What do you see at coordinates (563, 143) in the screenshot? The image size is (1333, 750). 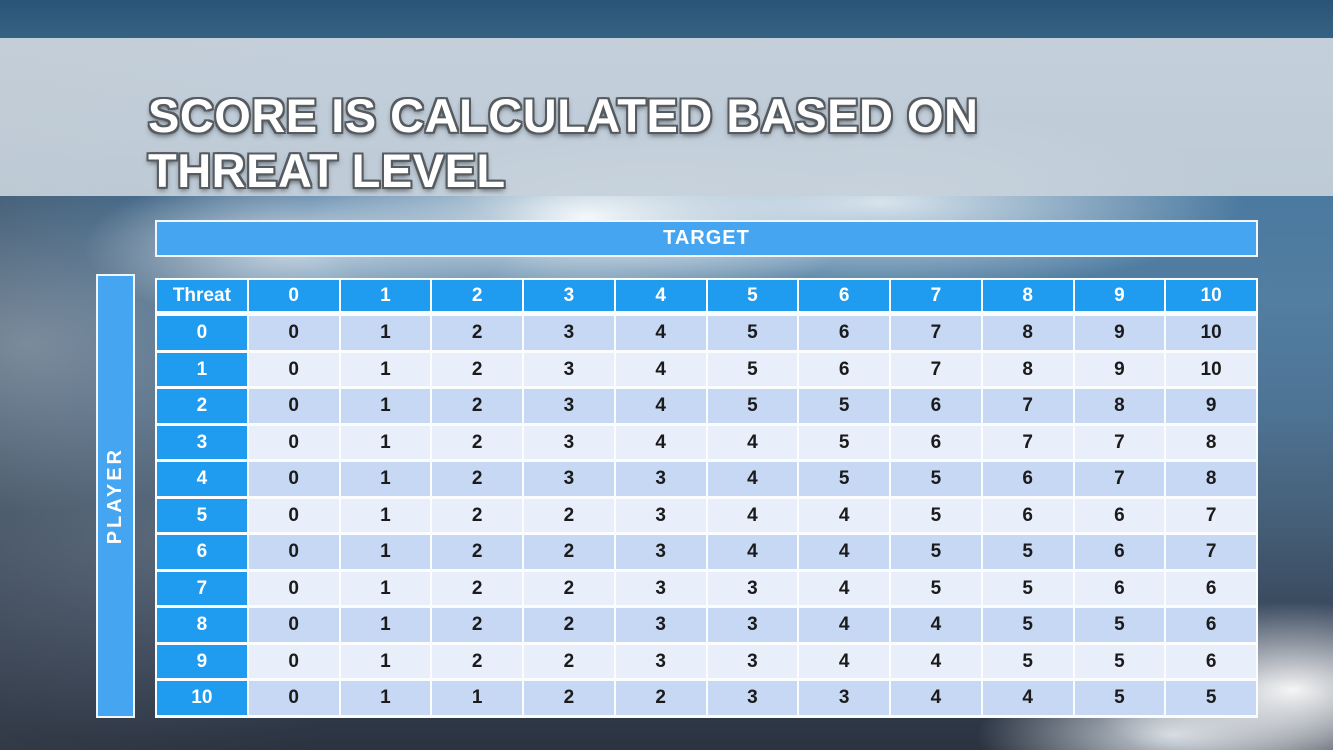 I see `page-title: SCORE IS CALCULATED BASED ON THREAT LEVEL` at bounding box center [563, 143].